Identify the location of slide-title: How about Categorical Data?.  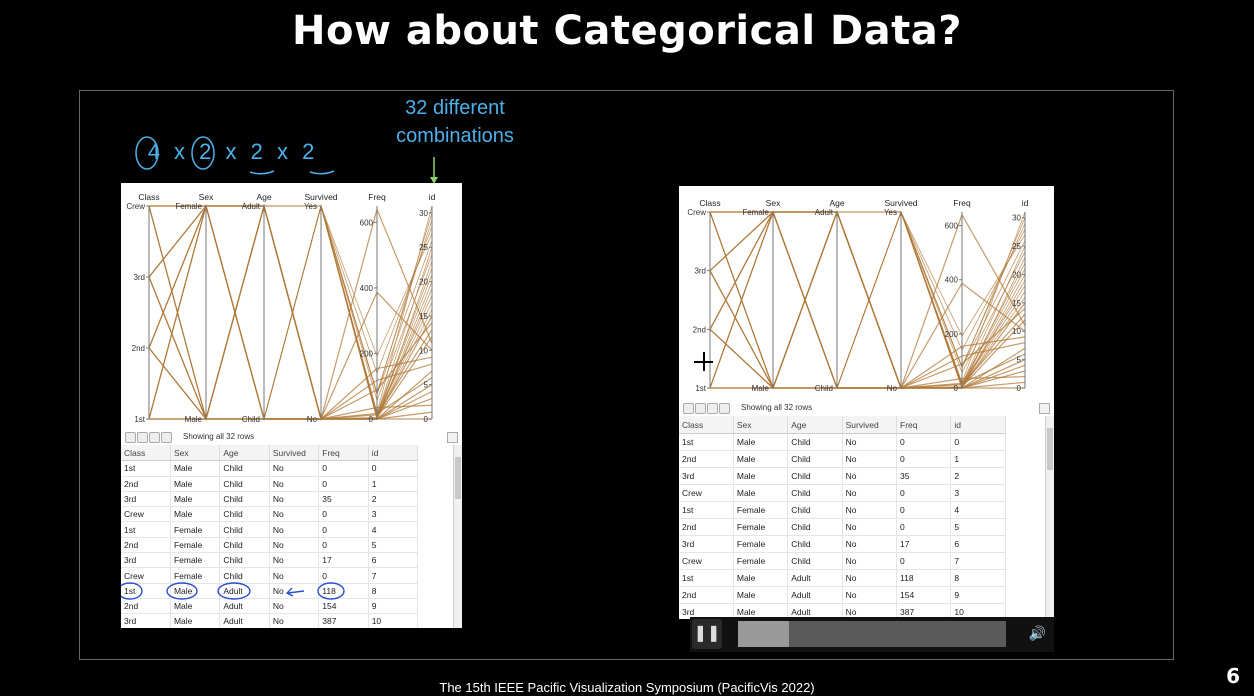
(627, 31).